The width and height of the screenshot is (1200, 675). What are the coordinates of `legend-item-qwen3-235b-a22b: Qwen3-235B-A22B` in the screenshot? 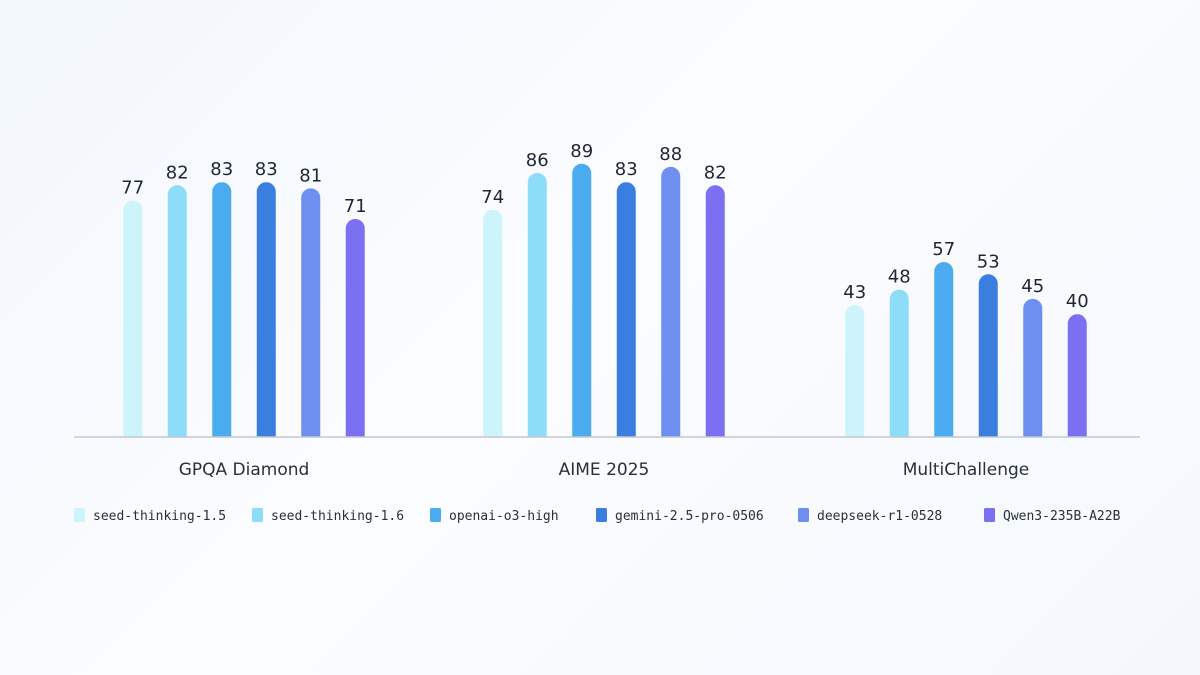 It's located at (1052, 516).